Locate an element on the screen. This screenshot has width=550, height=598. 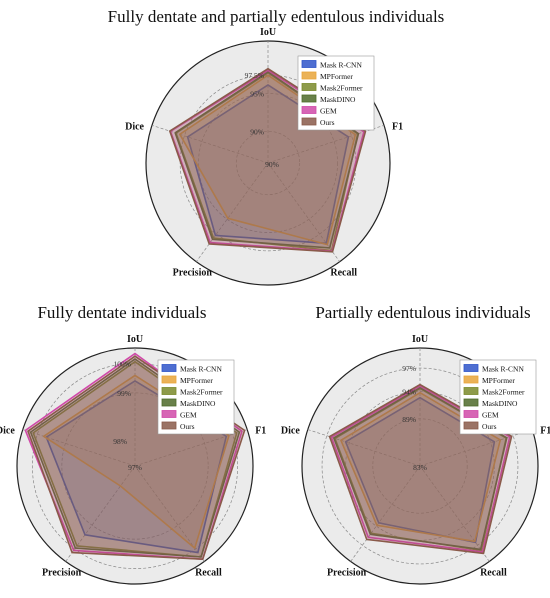
ring-label: 95% is located at coordinates (257, 93).